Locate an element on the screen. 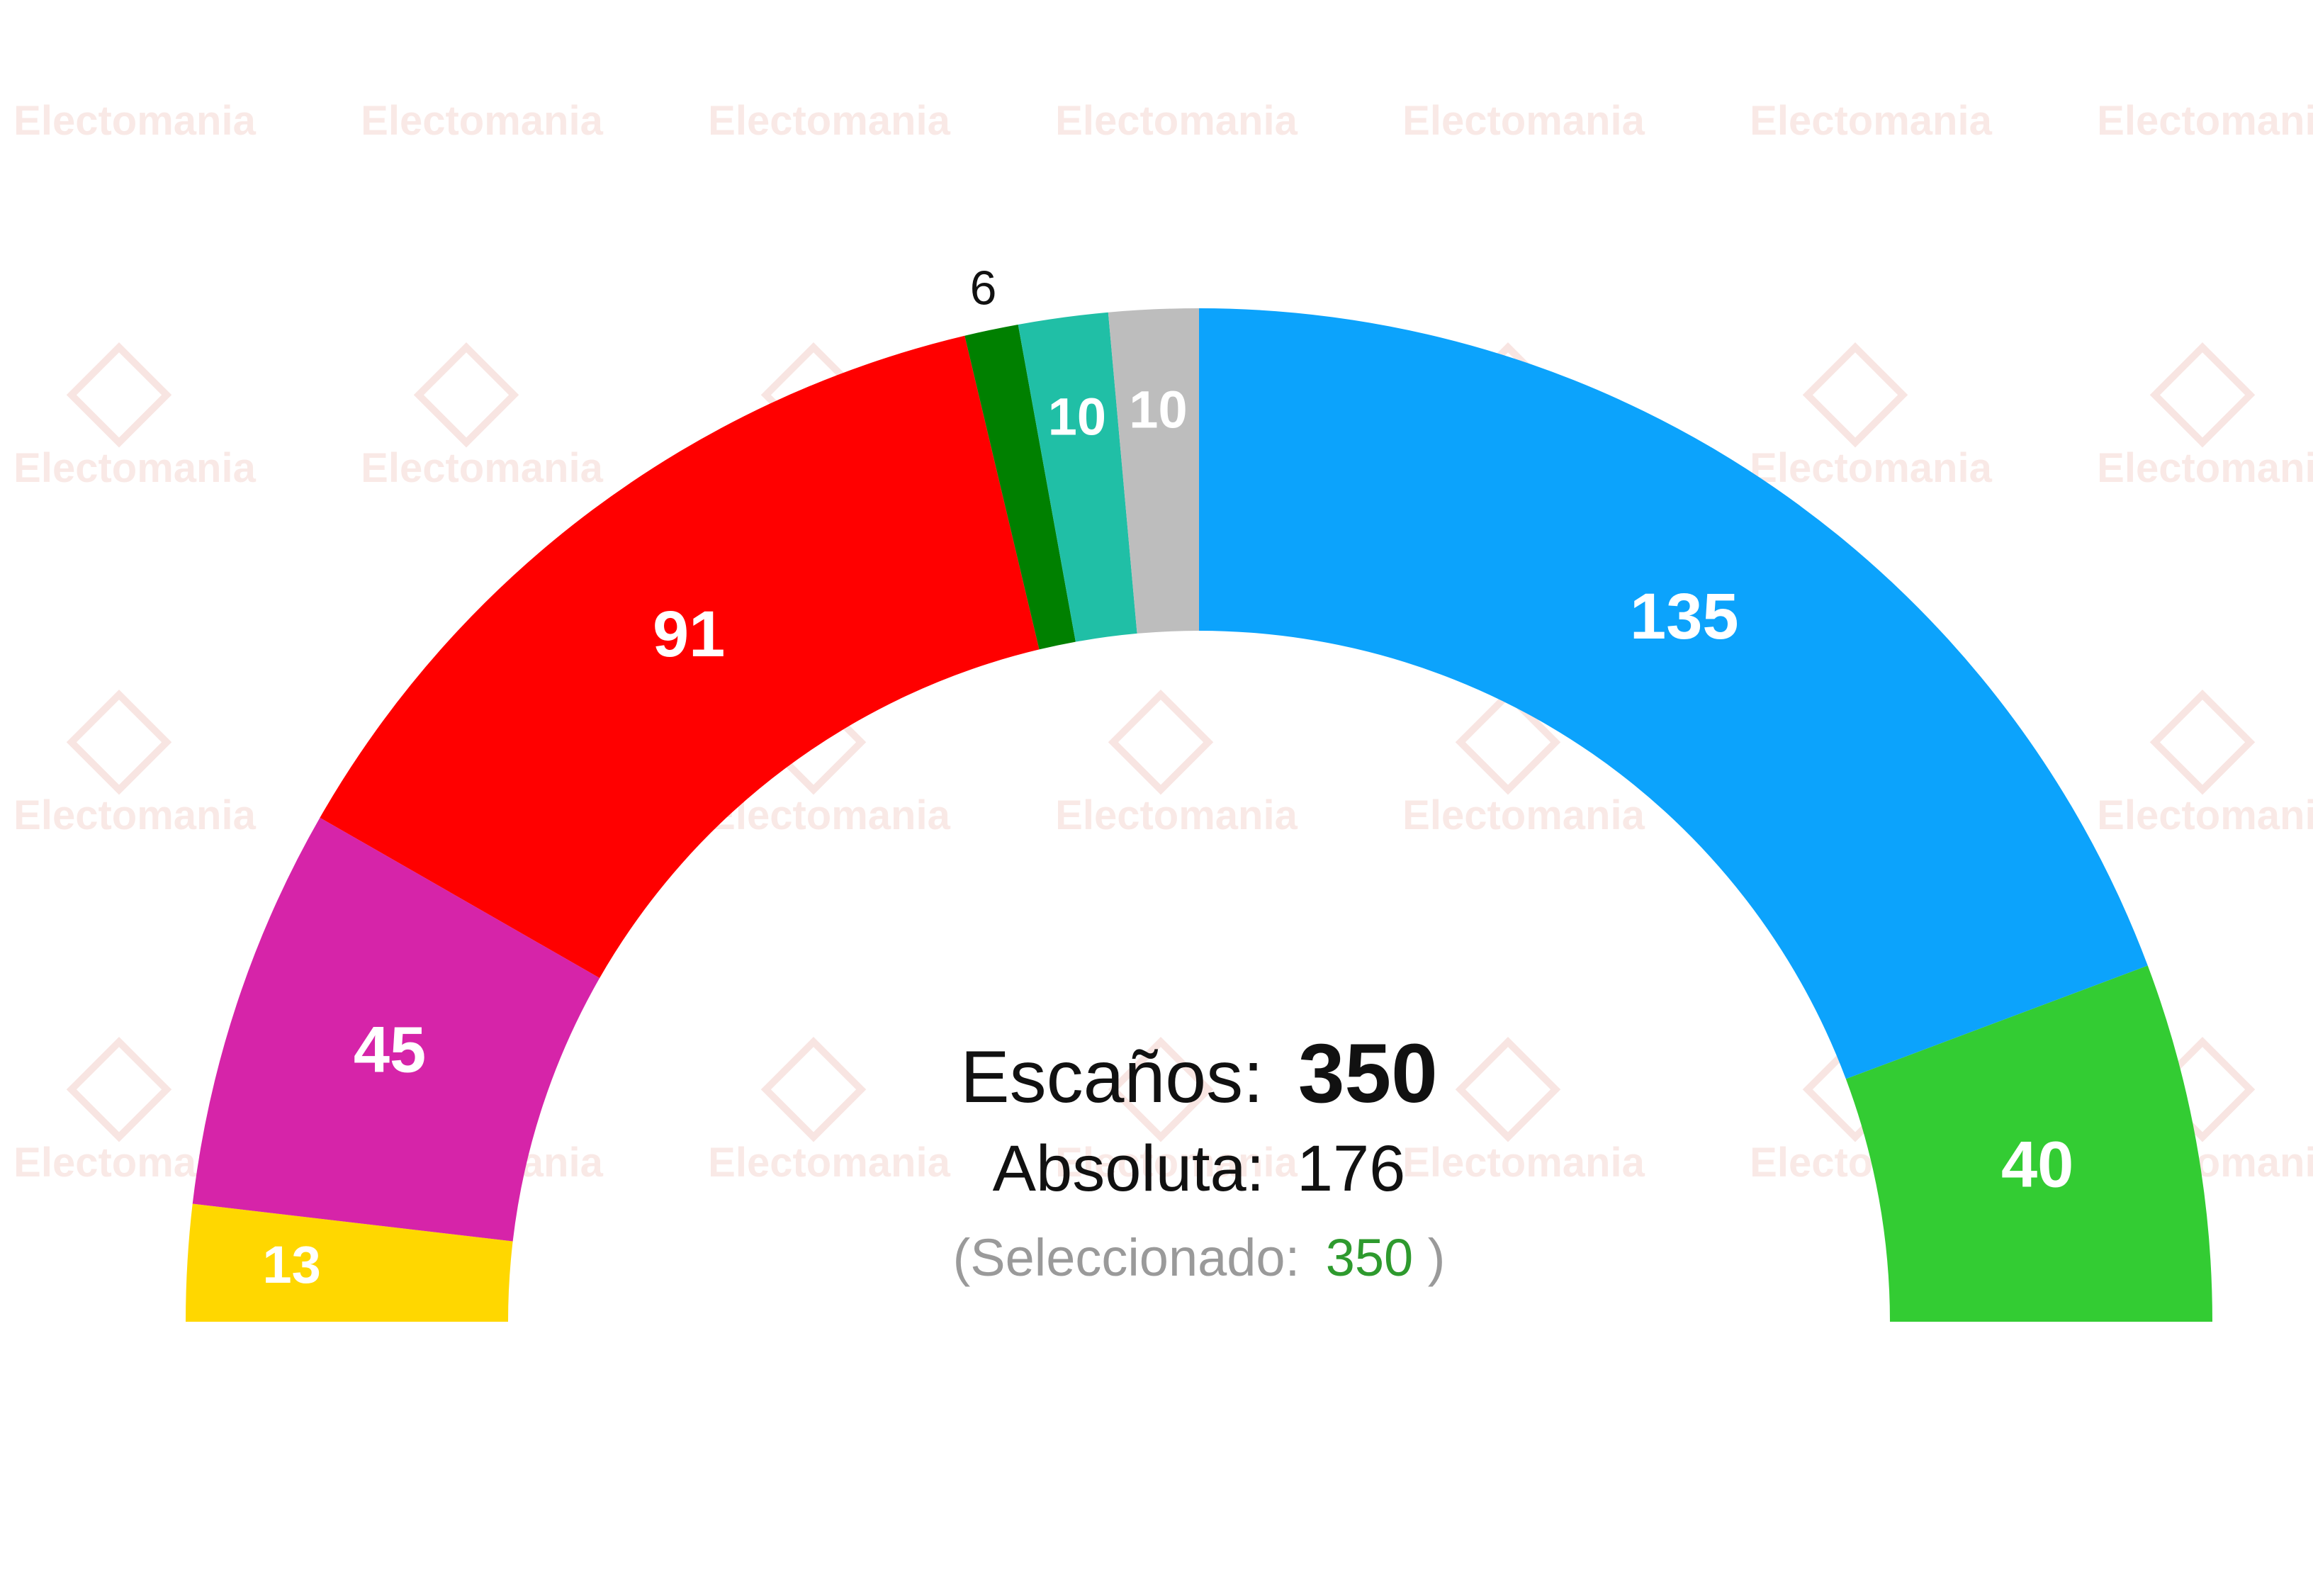  majority-value: 176 is located at coordinates (1351, 1169).